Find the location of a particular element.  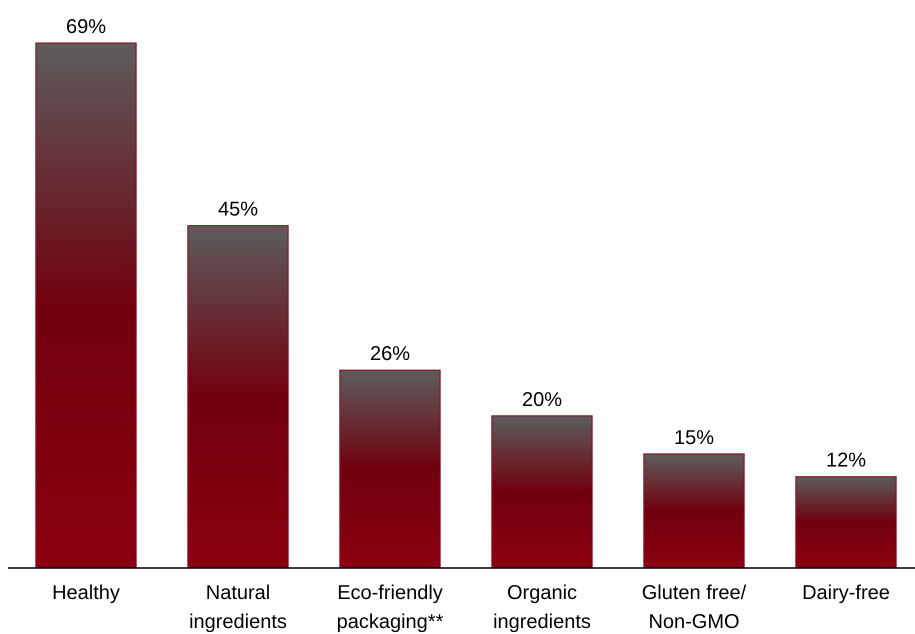

x-tick-label: Dairy-free is located at coordinates (846, 593).